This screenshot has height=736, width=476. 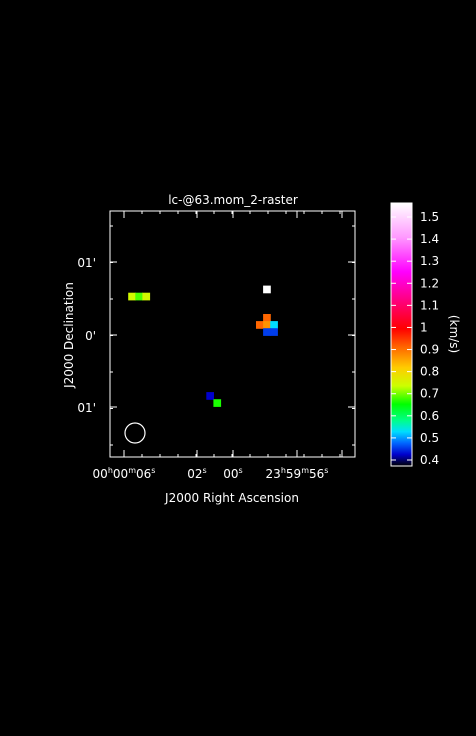 I want to click on colorbar-tick-label: 0.7, so click(x=429, y=394).